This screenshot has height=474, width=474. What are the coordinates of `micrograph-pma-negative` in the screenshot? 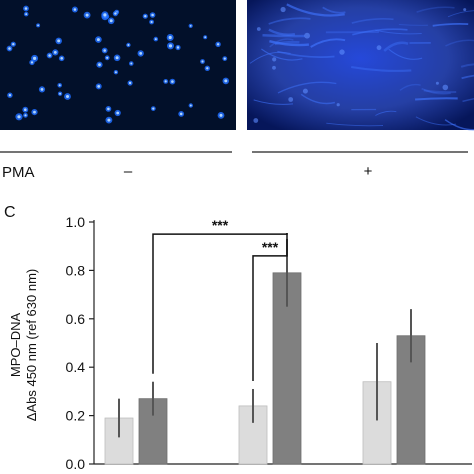 It's located at (118, 65).